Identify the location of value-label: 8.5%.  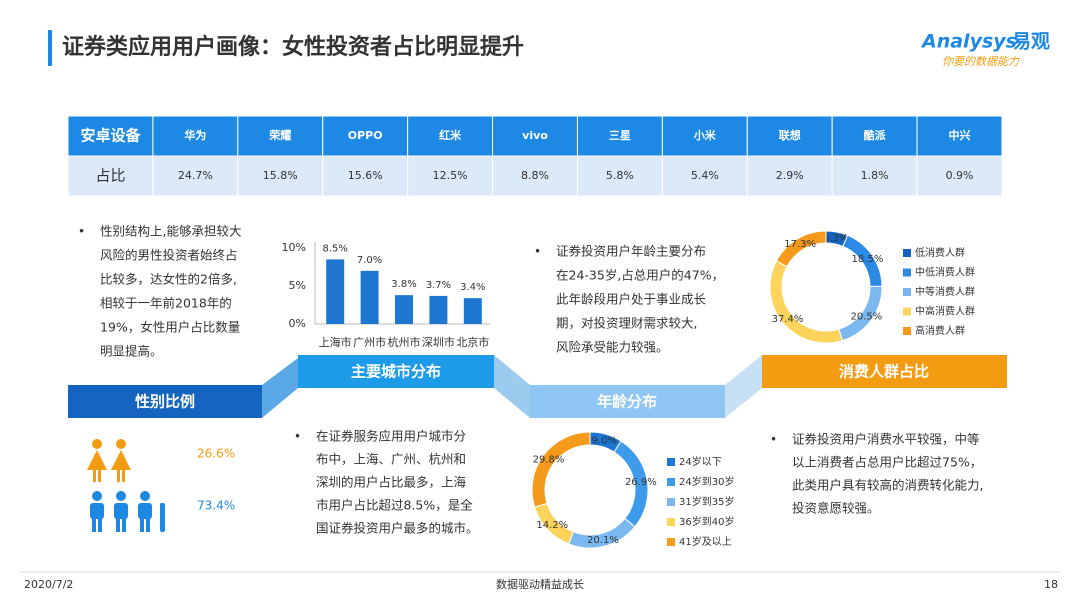
(334, 248).